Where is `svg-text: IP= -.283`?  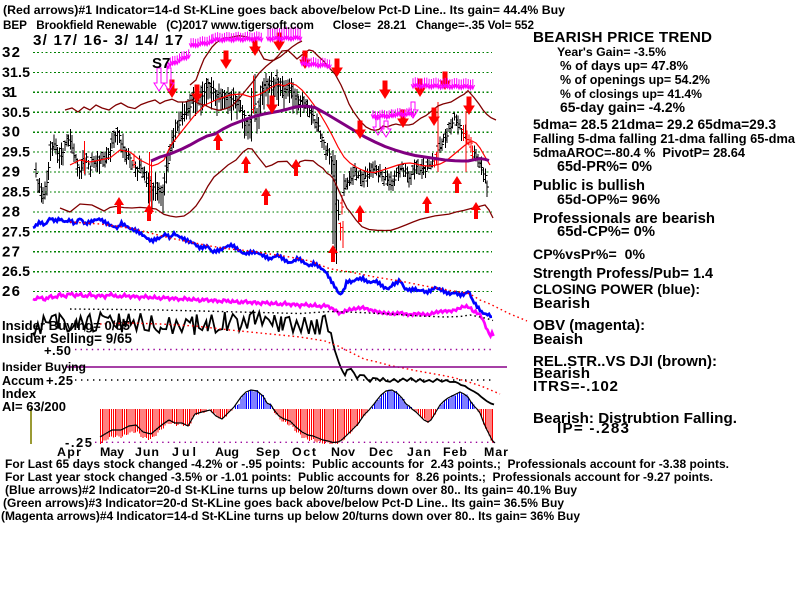
svg-text: IP= -.283 is located at coordinates (593, 428).